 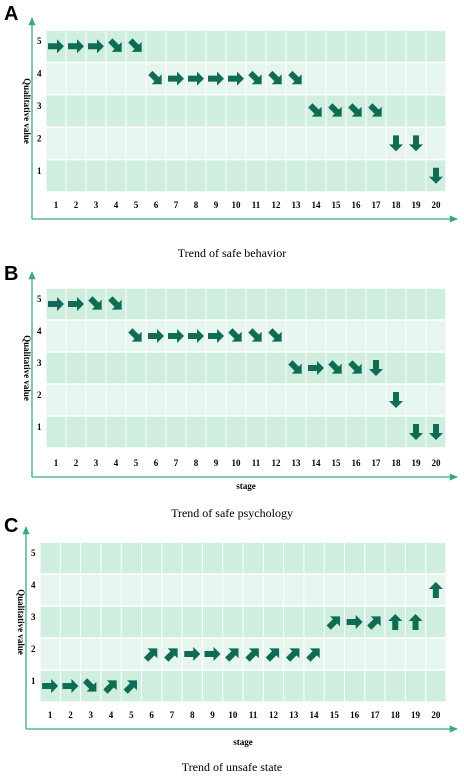 I want to click on panel-letter: A, so click(x=11, y=14).